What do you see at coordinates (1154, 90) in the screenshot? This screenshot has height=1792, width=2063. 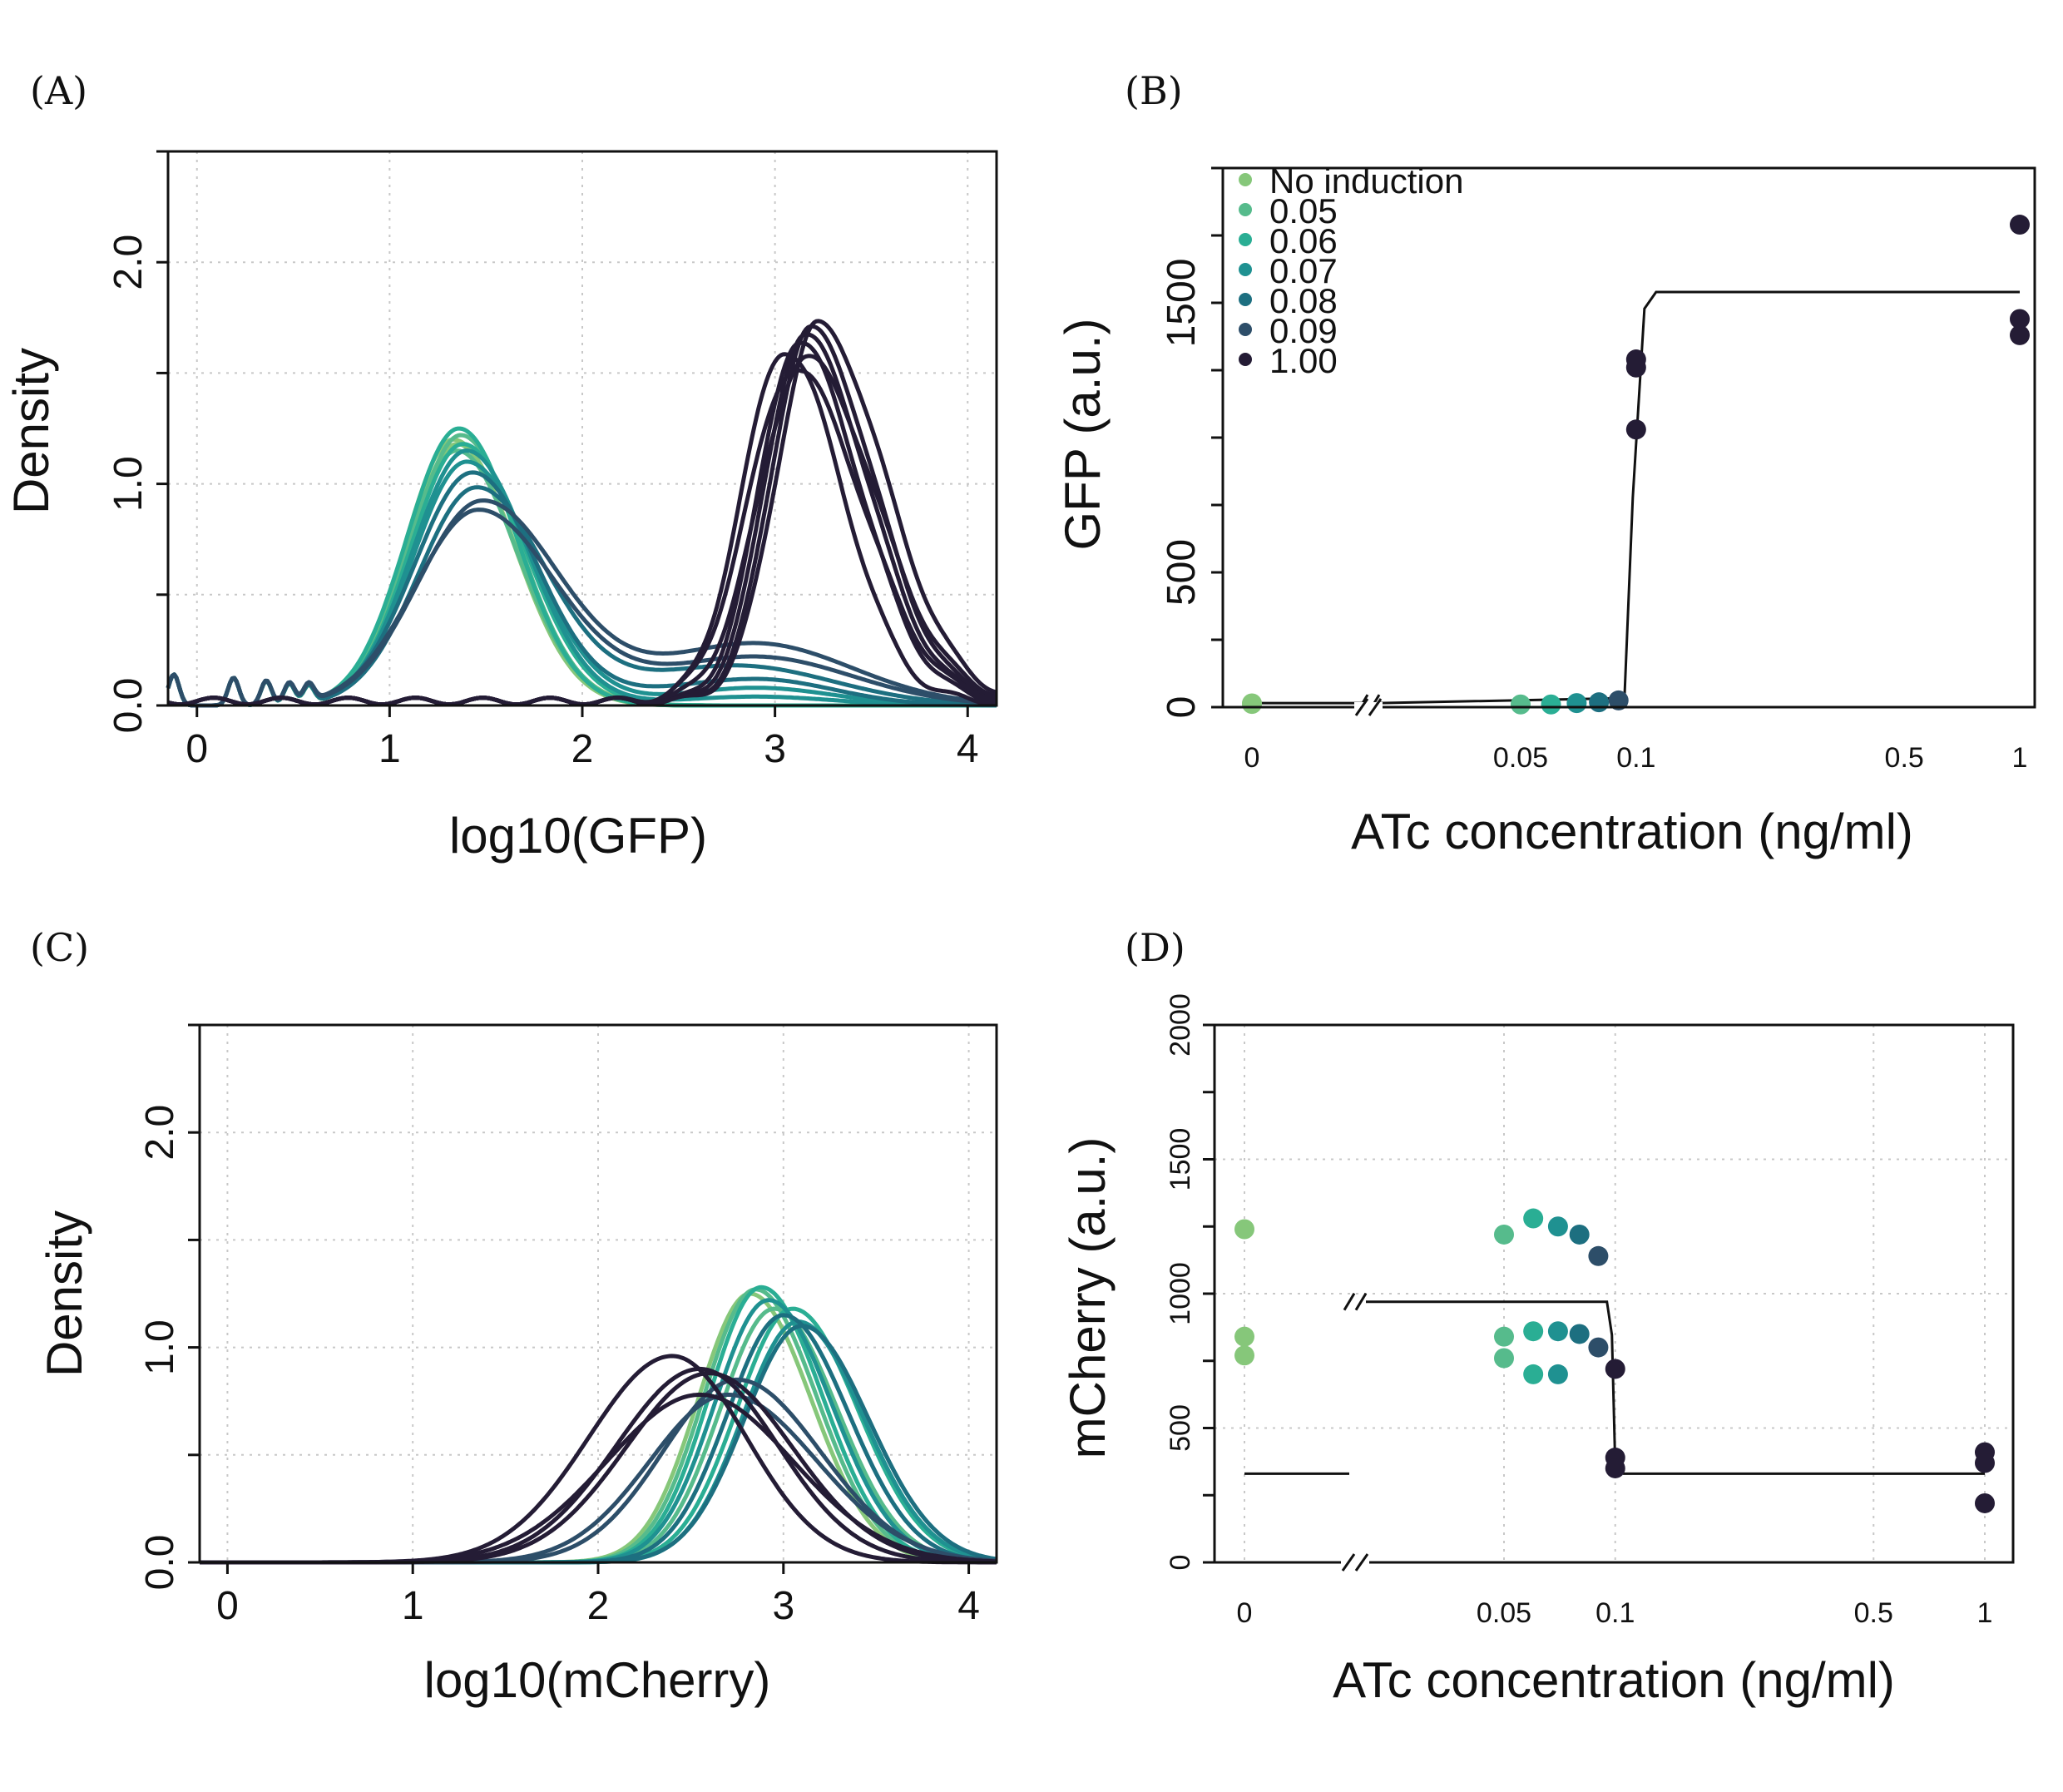 I see `panel-letter-b: (B)` at bounding box center [1154, 90].